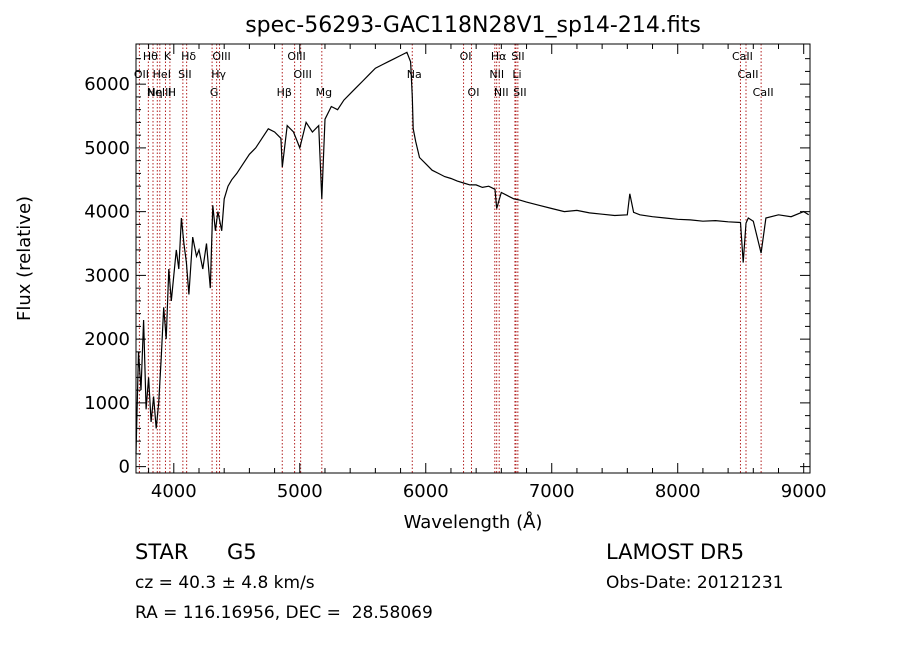 The image size is (900, 649). Describe the element at coordinates (516, 74) in the screenshot. I see `line-label: Li` at that location.